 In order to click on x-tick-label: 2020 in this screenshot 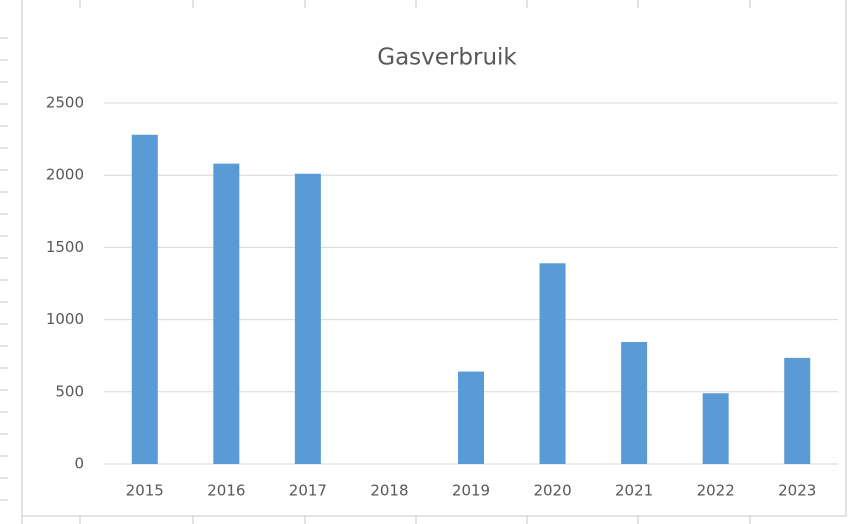, I will do `click(552, 491)`.